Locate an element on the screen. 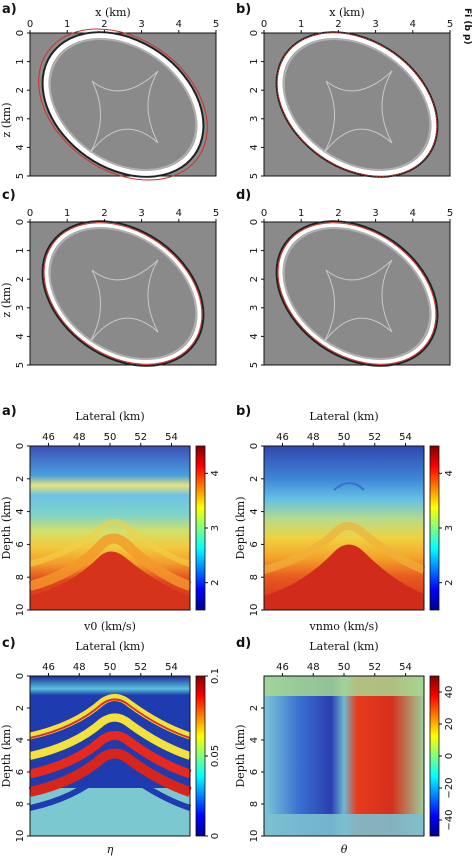  bottom-panel-a-colorbar is located at coordinates (200, 528).